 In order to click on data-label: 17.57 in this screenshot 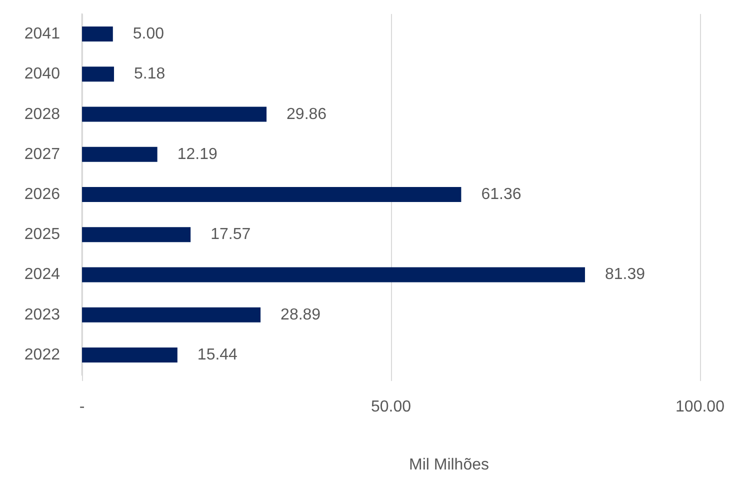, I will do `click(230, 235)`.